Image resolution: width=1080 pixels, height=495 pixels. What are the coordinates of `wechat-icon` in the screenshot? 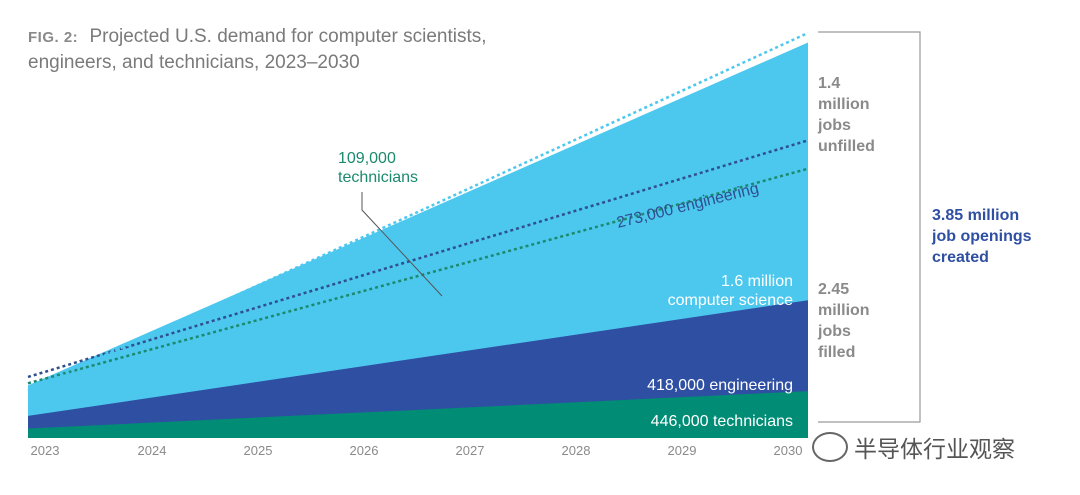 It's located at (830, 447).